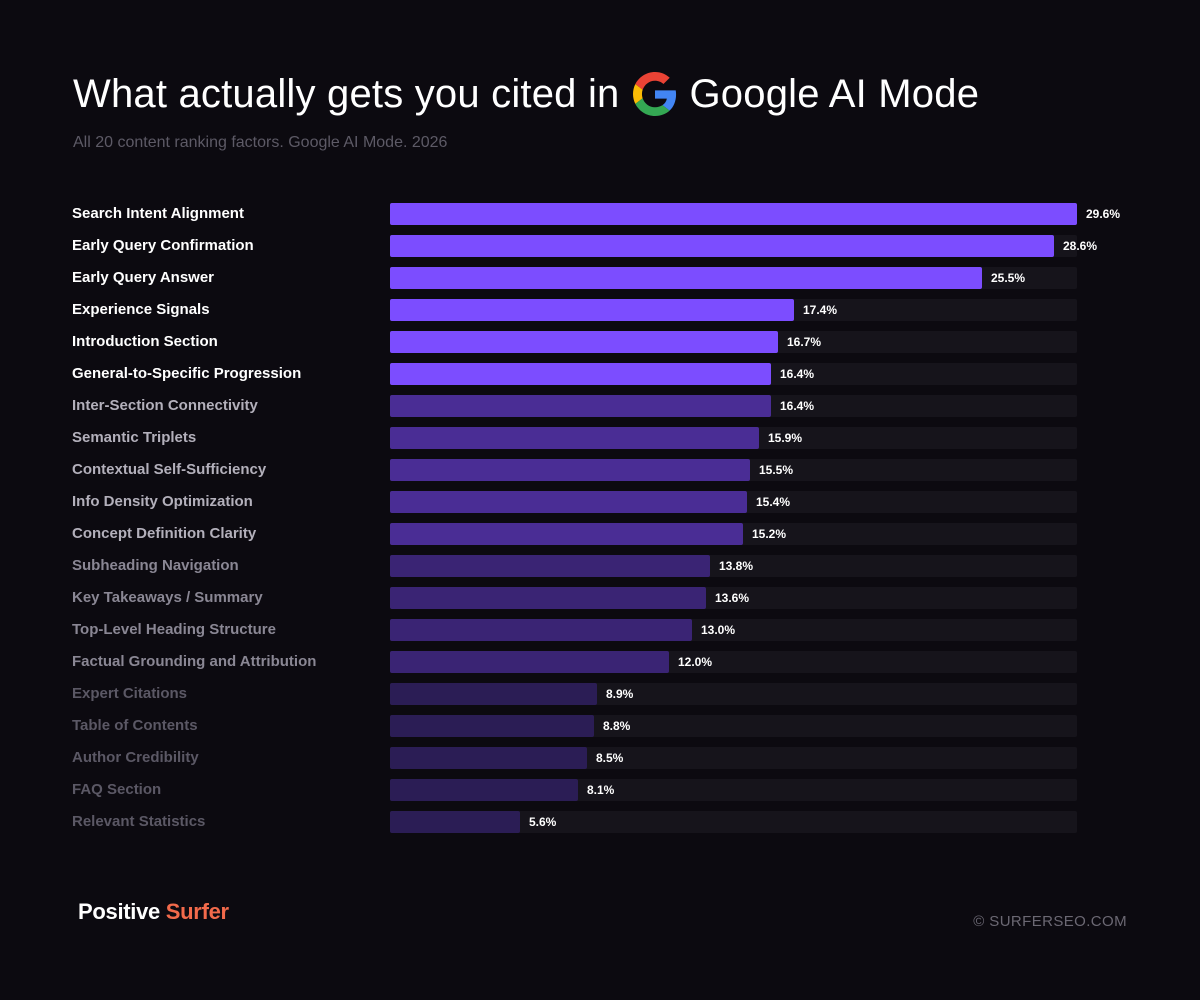  What do you see at coordinates (733, 822) in the screenshot?
I see `bar-track` at bounding box center [733, 822].